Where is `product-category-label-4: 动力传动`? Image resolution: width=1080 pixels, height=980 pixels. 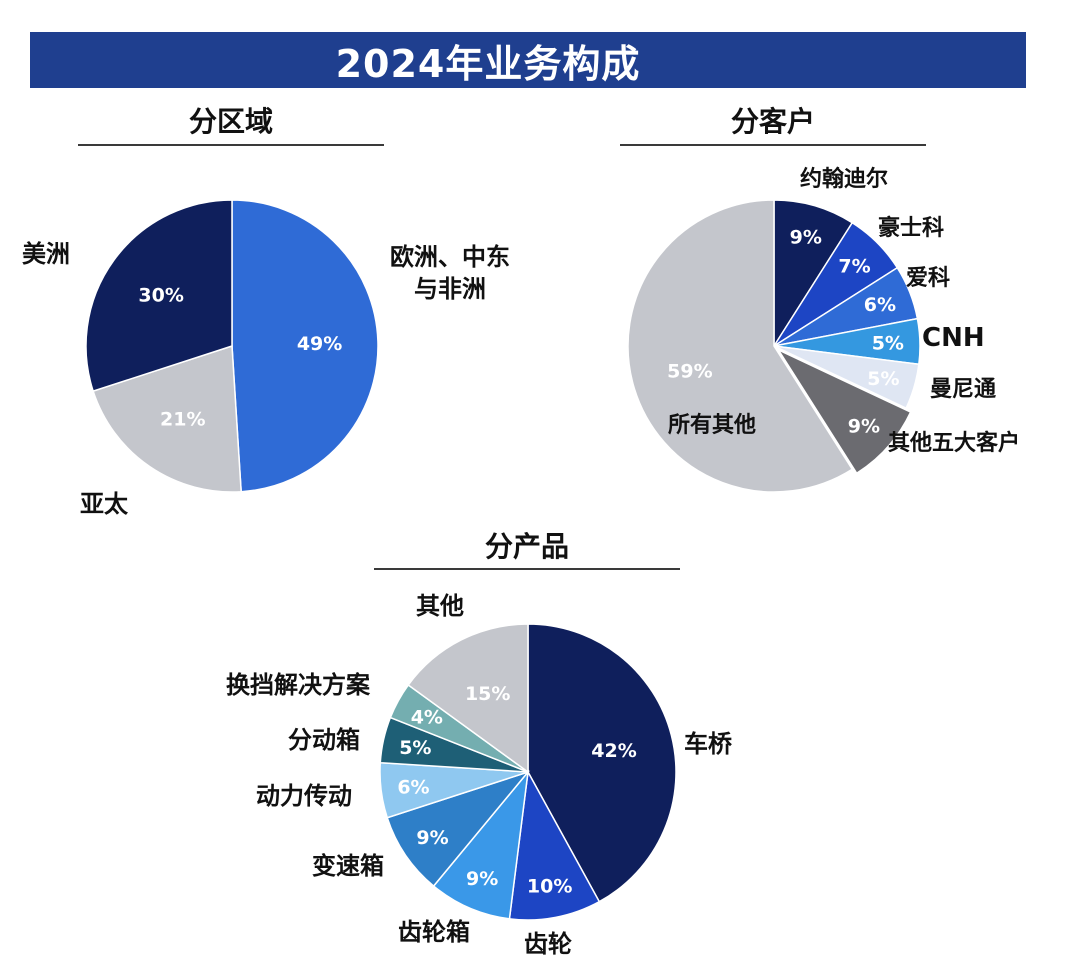 product-category-label-4: 动力传动 is located at coordinates (304, 796).